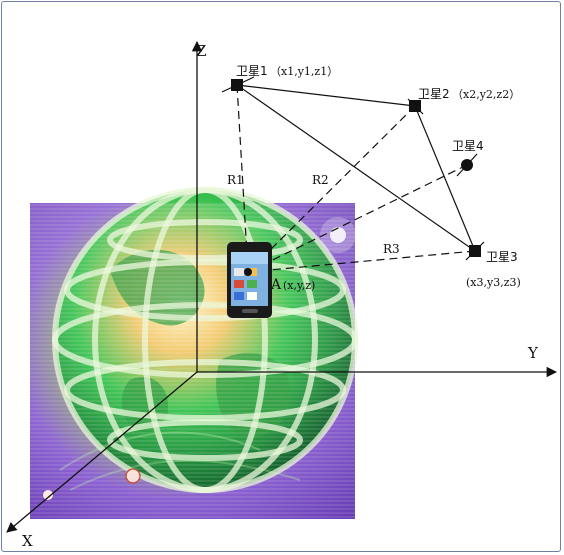  I want to click on satellite-3-name: 卫星3, so click(502, 257).